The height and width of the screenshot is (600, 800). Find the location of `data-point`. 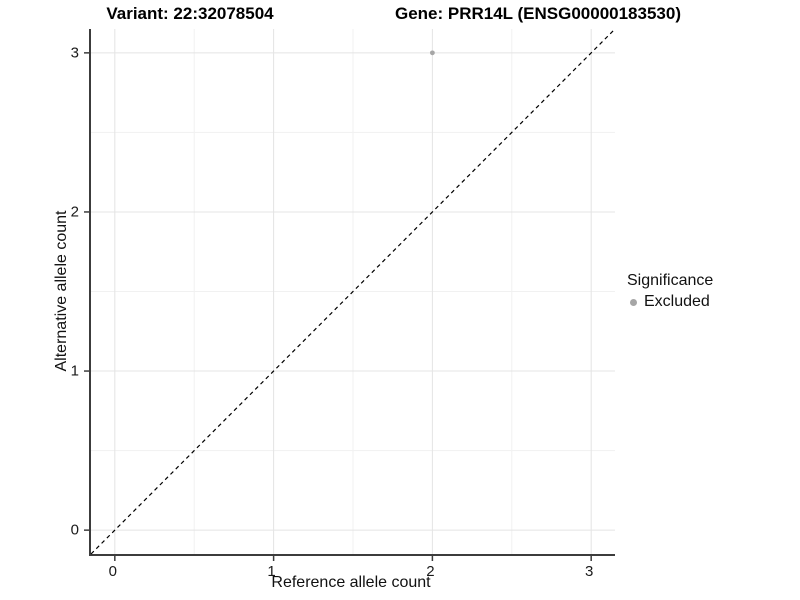

data-point is located at coordinates (432, 53).